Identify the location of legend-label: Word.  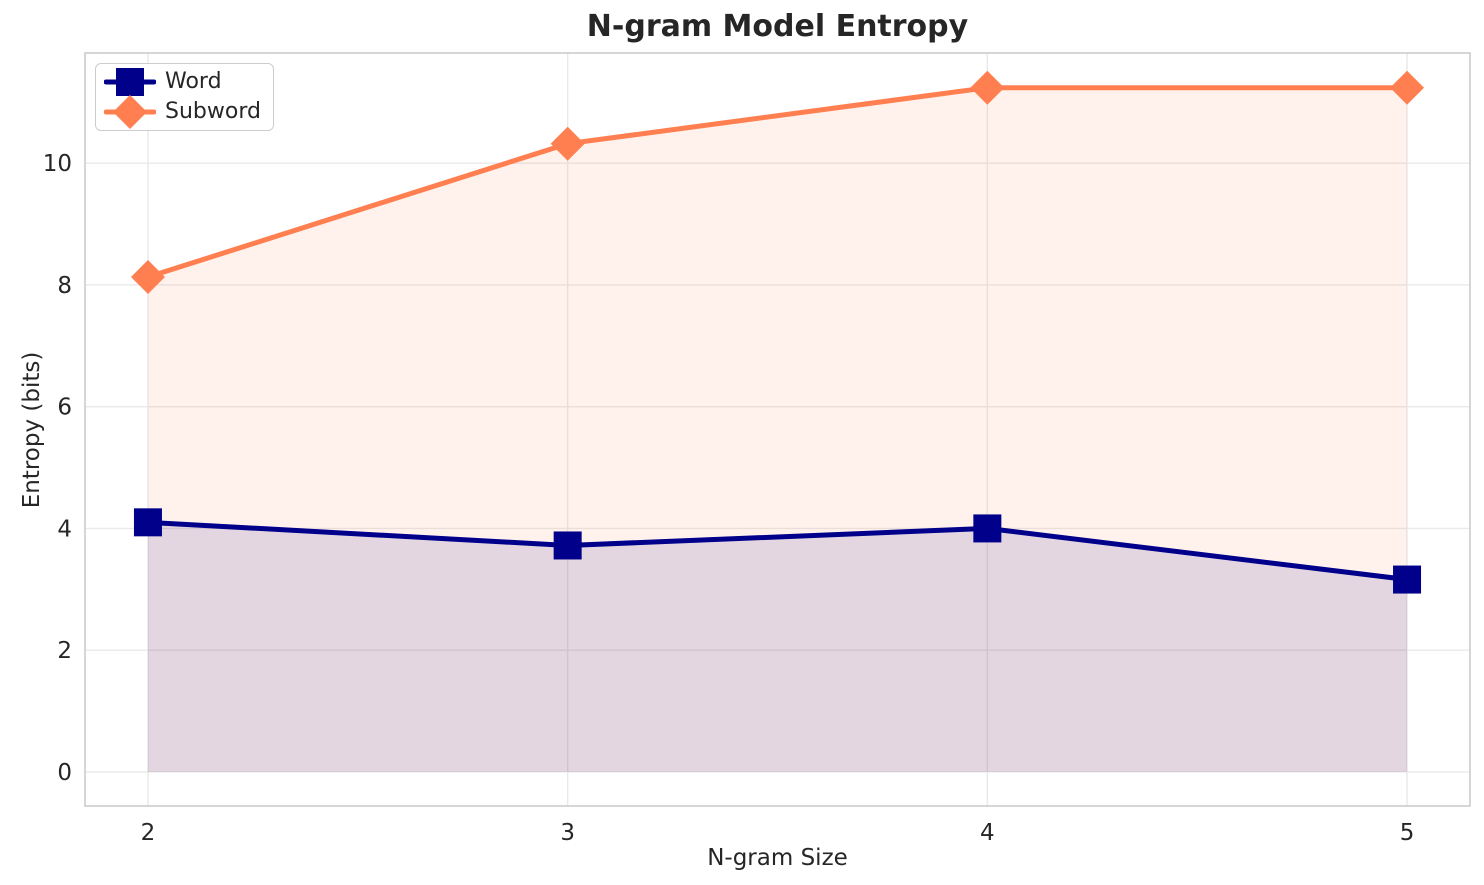
(193, 81).